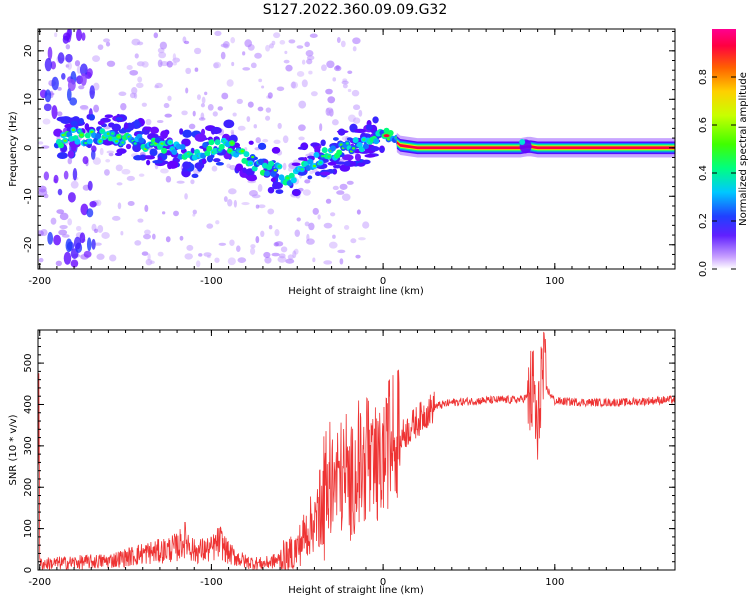  What do you see at coordinates (13, 149) in the screenshot?
I see `top-y-axis-label: Frequency (Hz)` at bounding box center [13, 149].